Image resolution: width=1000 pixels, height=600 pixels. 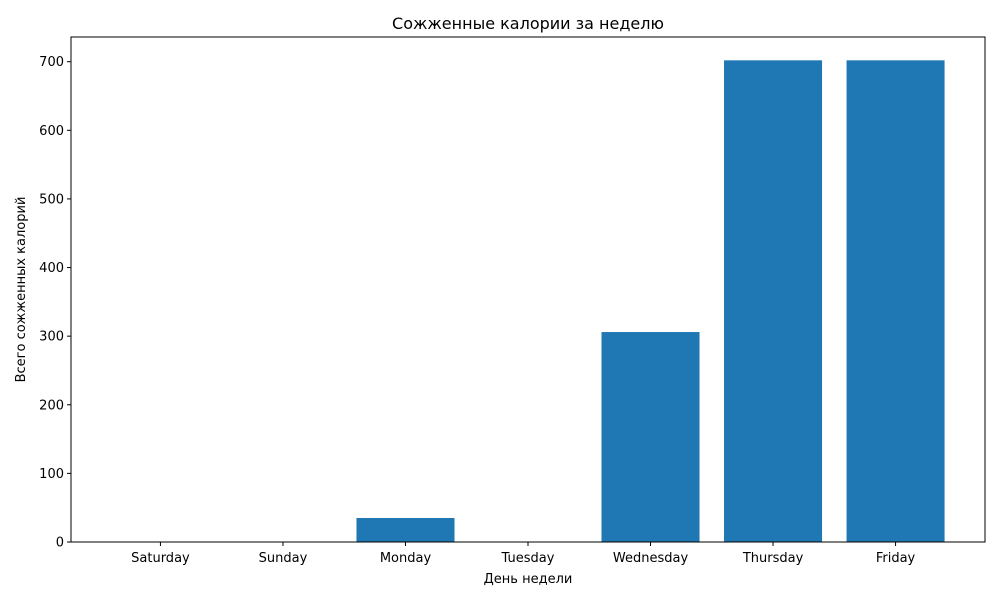 What do you see at coordinates (895, 301) in the screenshot?
I see `bar-friday` at bounding box center [895, 301].